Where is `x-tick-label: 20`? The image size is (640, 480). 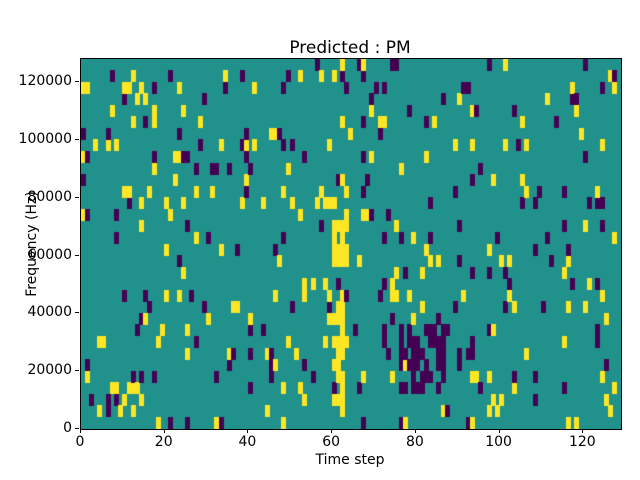 x-tick-label: 20 is located at coordinates (163, 442).